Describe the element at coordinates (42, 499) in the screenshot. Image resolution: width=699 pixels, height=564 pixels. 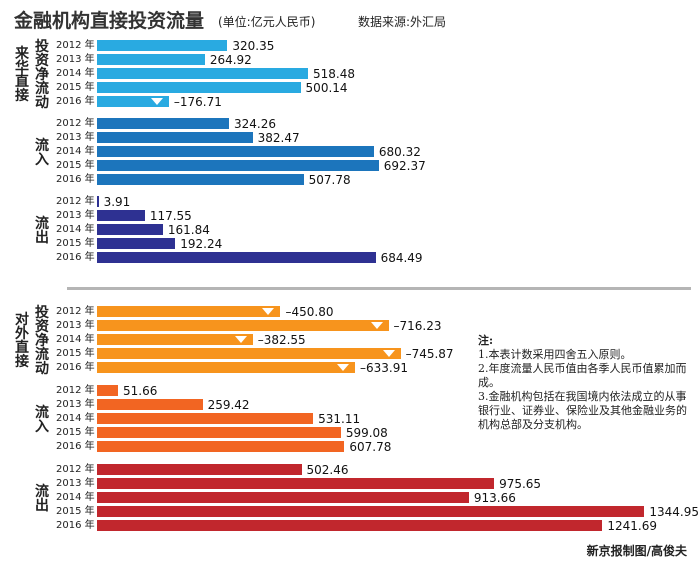
I see `group-label: 流出` at that location.